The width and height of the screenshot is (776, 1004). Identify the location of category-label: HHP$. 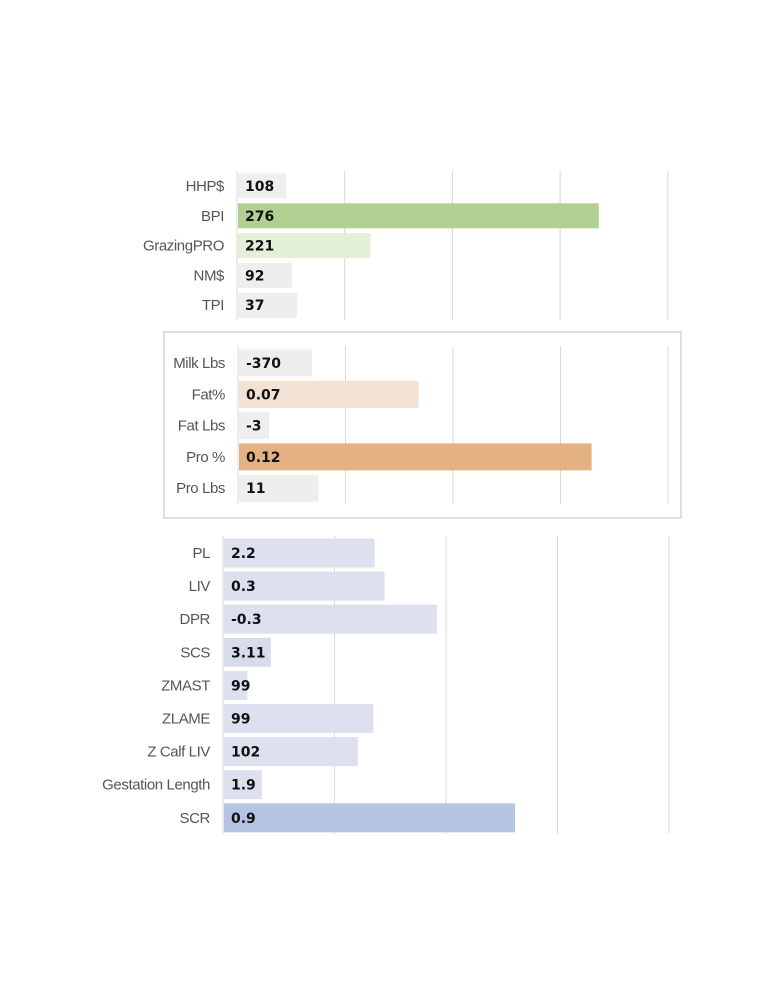
(205, 186).